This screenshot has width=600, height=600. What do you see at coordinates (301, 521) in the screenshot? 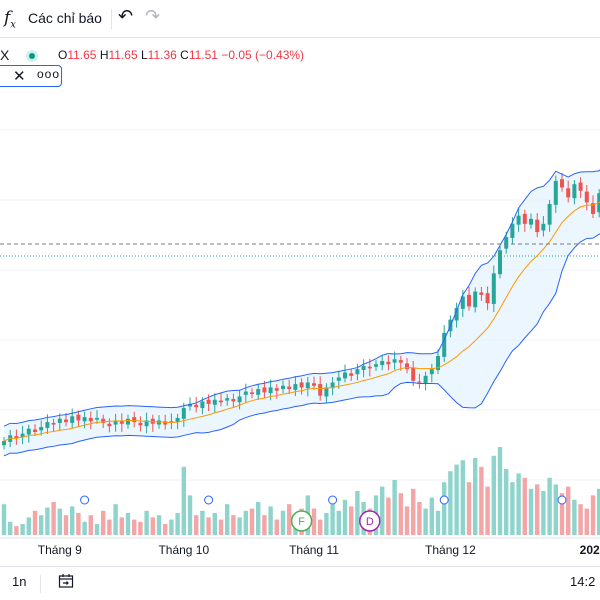
I see `earnings-marker` at bounding box center [301, 521].